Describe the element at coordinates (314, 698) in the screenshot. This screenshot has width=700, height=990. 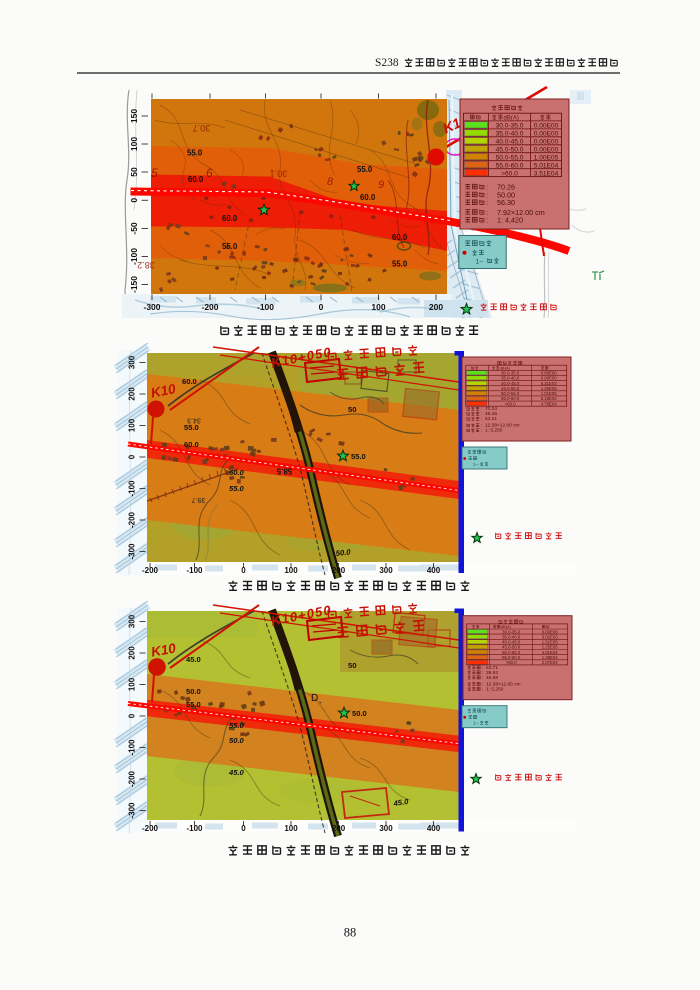
I see `svg-text: D` at that location.